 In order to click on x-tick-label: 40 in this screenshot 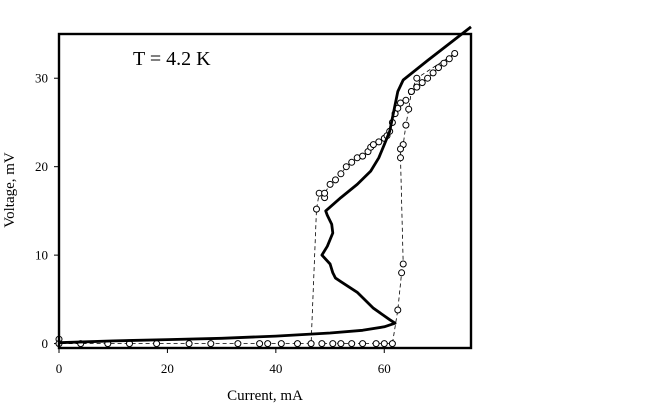, I will do `click(275, 368)`.